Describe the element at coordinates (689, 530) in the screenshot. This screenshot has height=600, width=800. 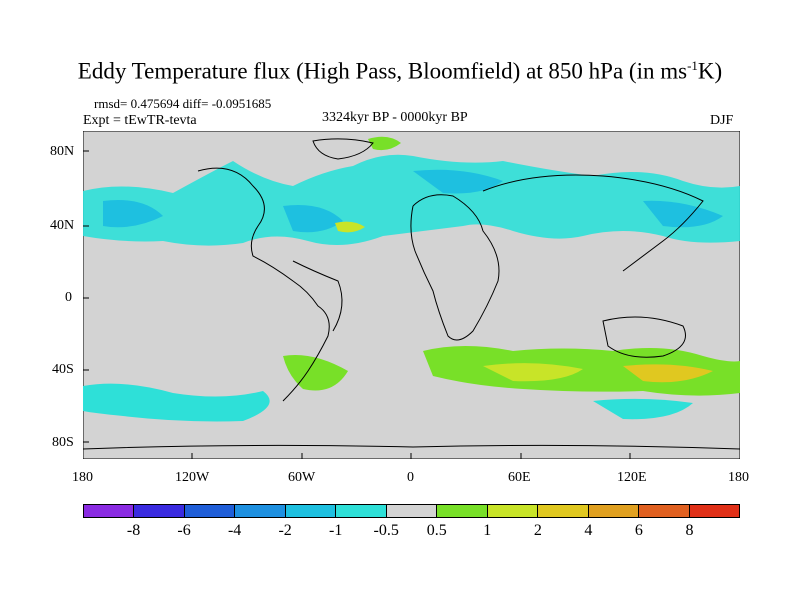
I see `colorbar-label: 8` at that location.